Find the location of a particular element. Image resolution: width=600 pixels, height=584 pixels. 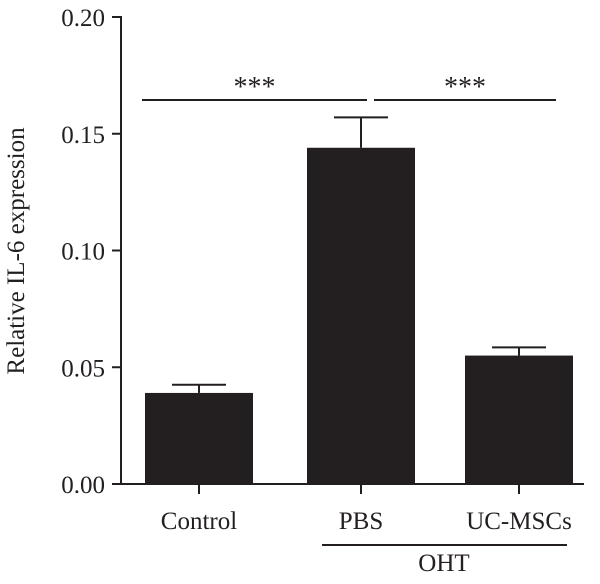

x-category-label: PBS is located at coordinates (361, 521).